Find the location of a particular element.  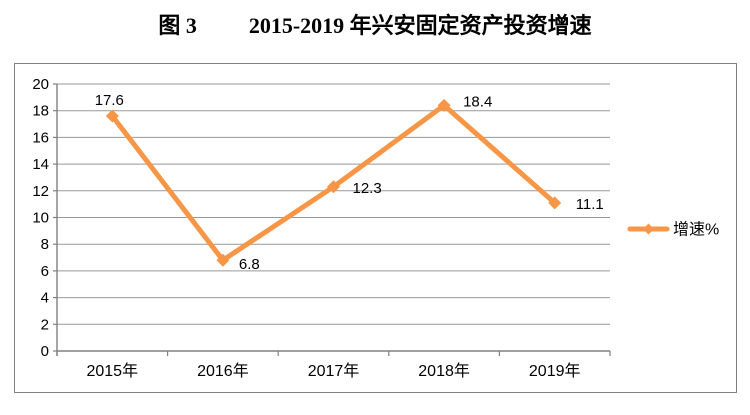

legend-marker-icon is located at coordinates (648, 229).